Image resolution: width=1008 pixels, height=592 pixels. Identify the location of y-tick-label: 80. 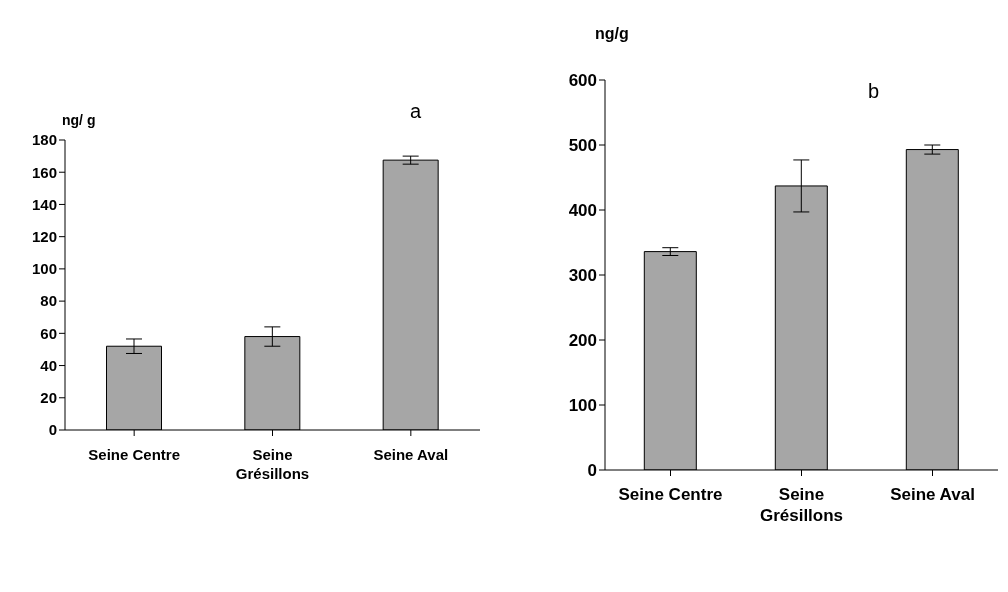
(48, 301).